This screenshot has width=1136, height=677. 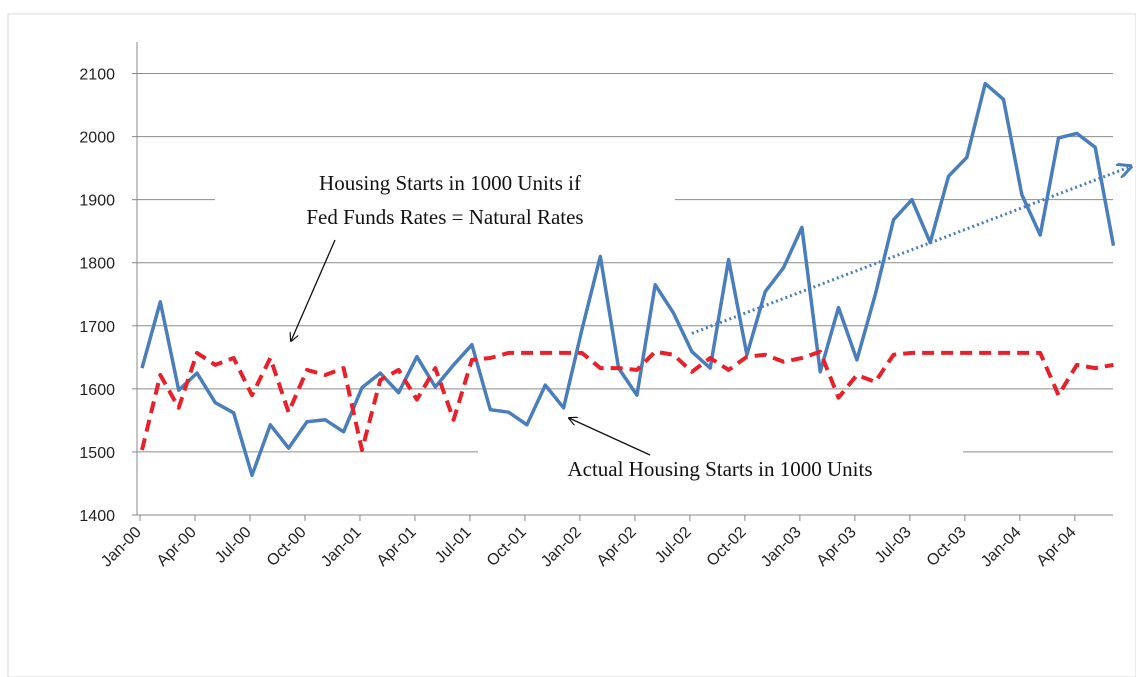 What do you see at coordinates (97, 327) in the screenshot?
I see `y-tick-label: 1700` at bounding box center [97, 327].